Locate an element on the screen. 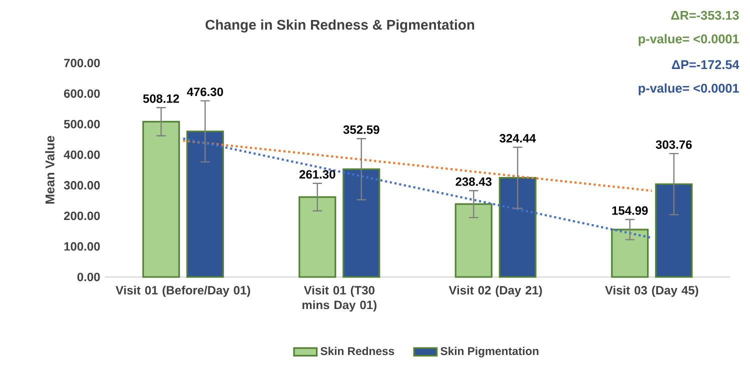 This screenshot has height=378, width=750. y-tick-label: 0.00 is located at coordinates (88, 277).